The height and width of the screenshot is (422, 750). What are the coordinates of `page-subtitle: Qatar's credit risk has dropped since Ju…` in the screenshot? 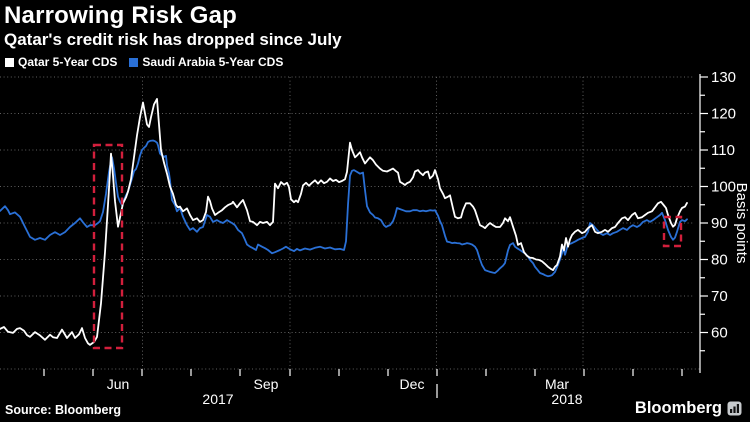 It's located at (173, 39).